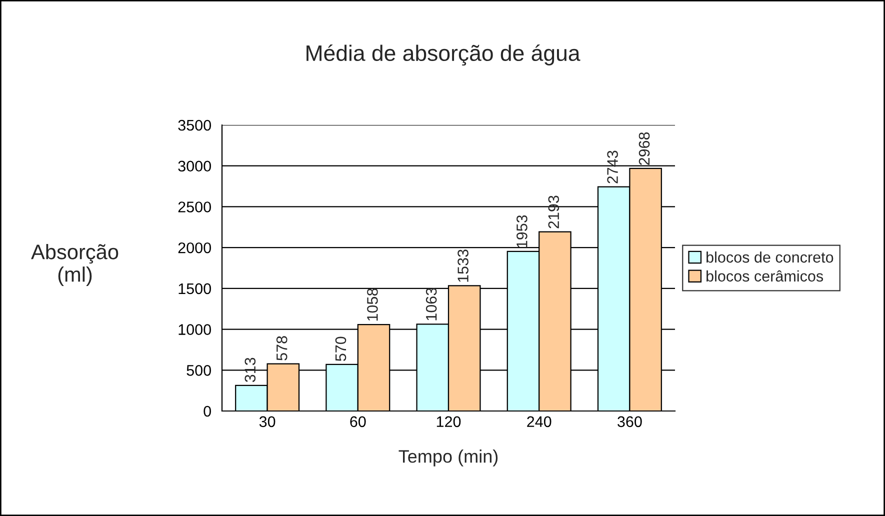 The image size is (885, 516). I want to click on x-tick-label: 360, so click(630, 422).